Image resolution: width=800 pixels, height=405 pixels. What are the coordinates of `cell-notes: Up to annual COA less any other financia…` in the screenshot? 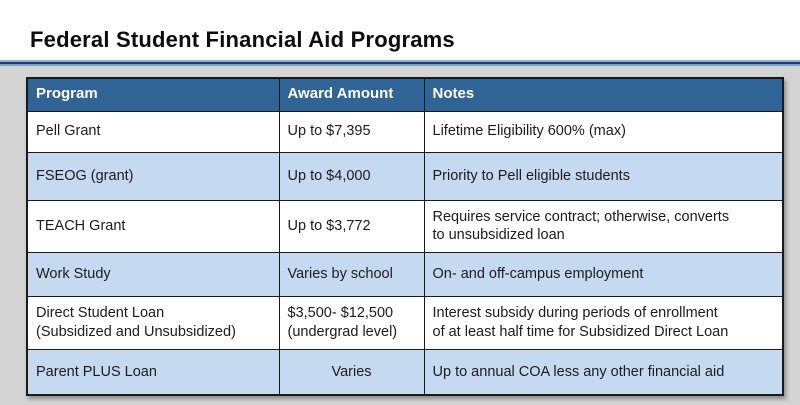 It's located at (603, 372).